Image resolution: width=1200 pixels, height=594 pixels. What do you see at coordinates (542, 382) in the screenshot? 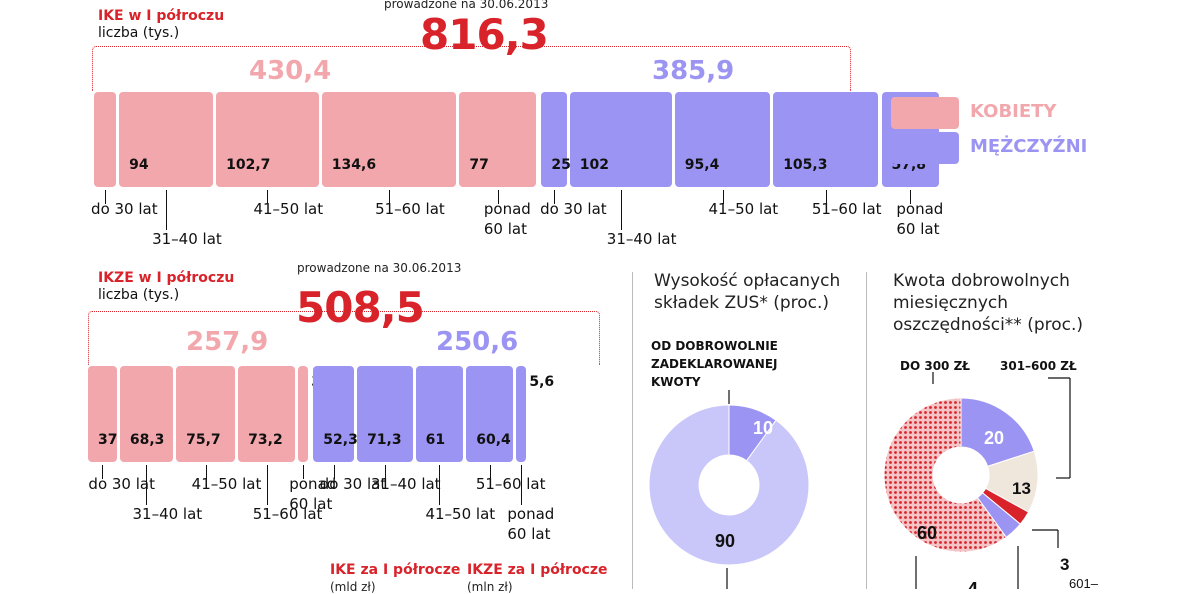
I see `bar-value-men-4: 5,6` at bounding box center [542, 382].